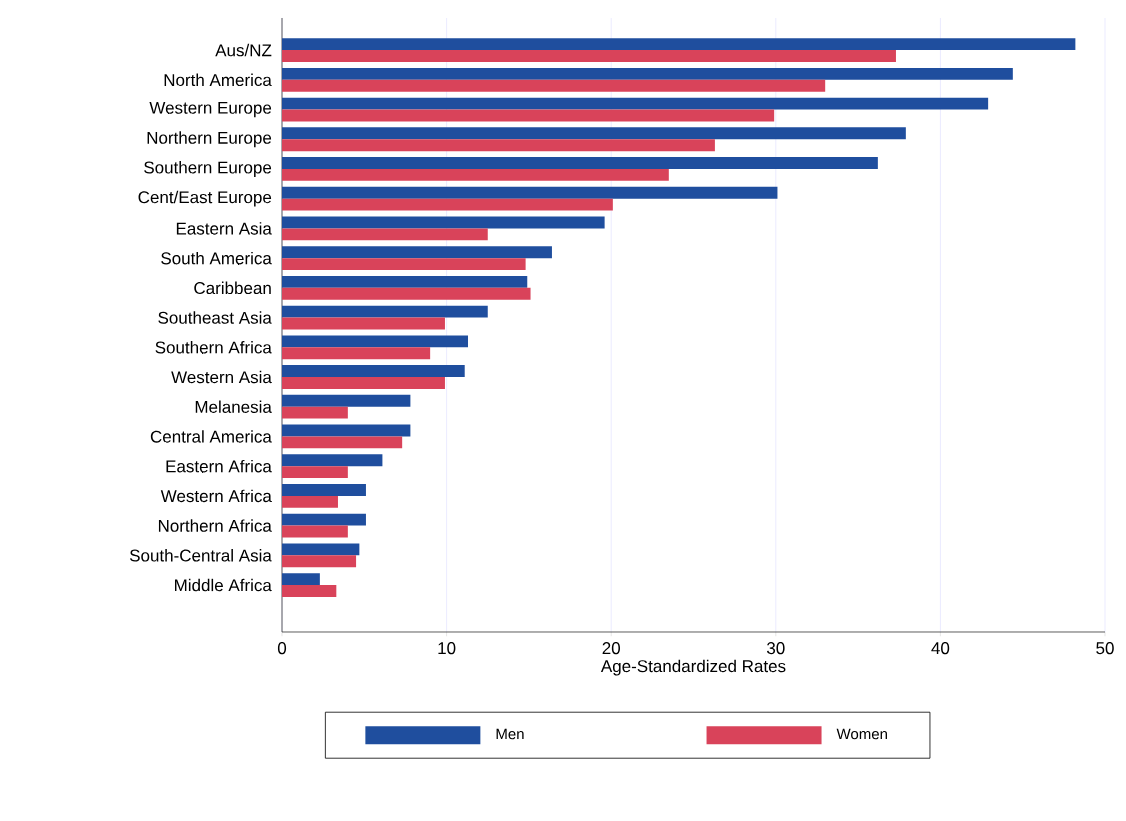  Describe the element at coordinates (209, 139) in the screenshot. I see `y-tick-label: Northern Europe` at that location.